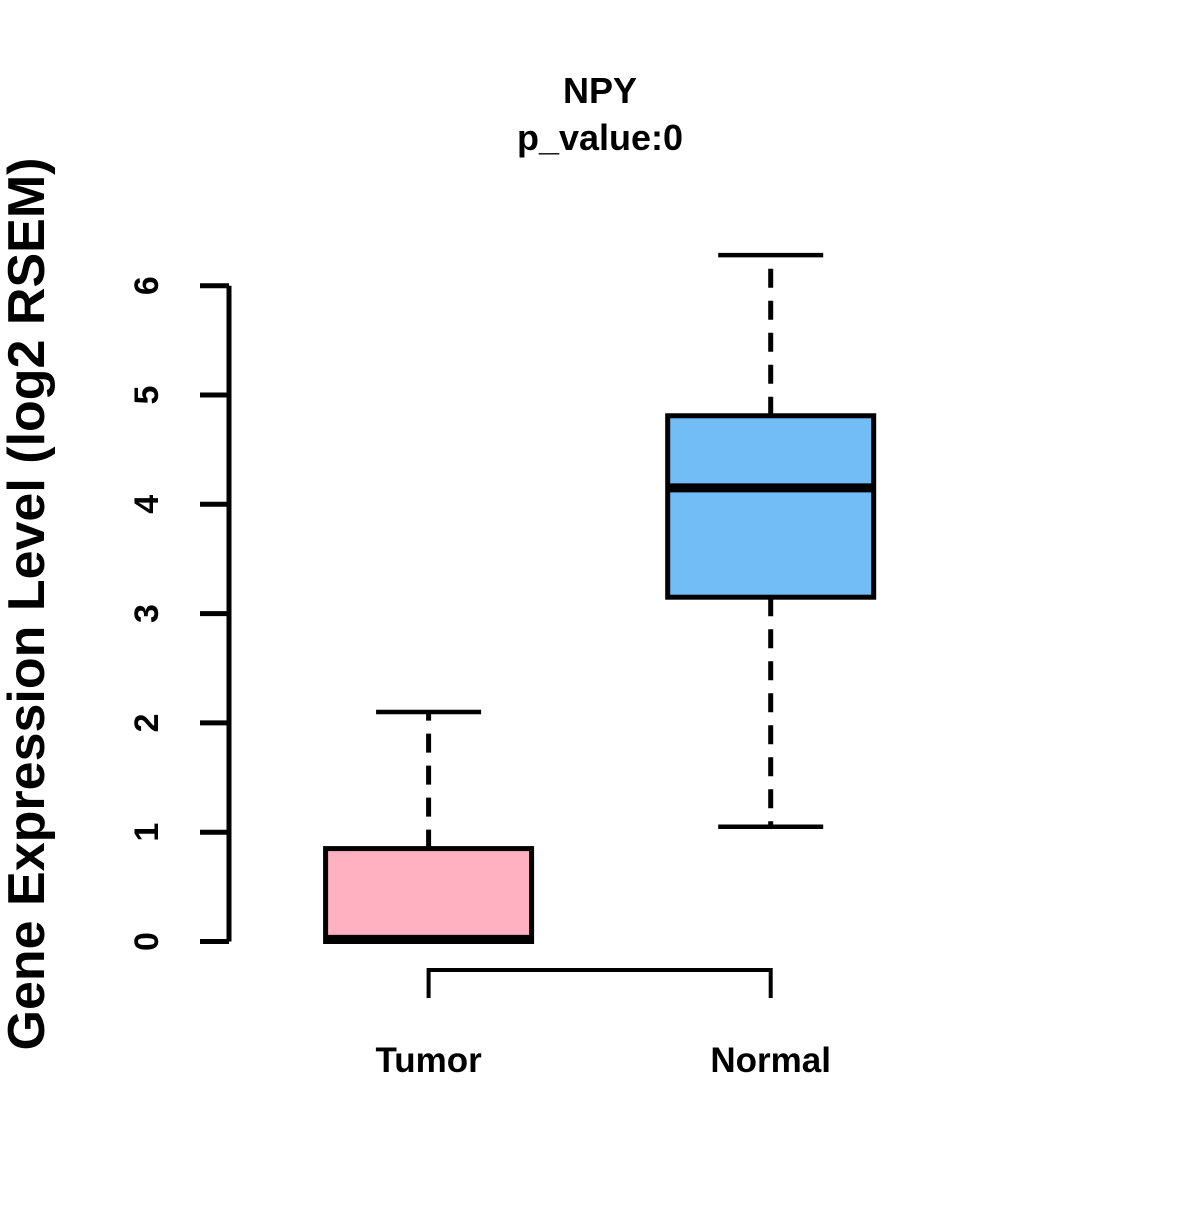  Describe the element at coordinates (147, 722) in the screenshot. I see `y-tick-label: 2` at that location.